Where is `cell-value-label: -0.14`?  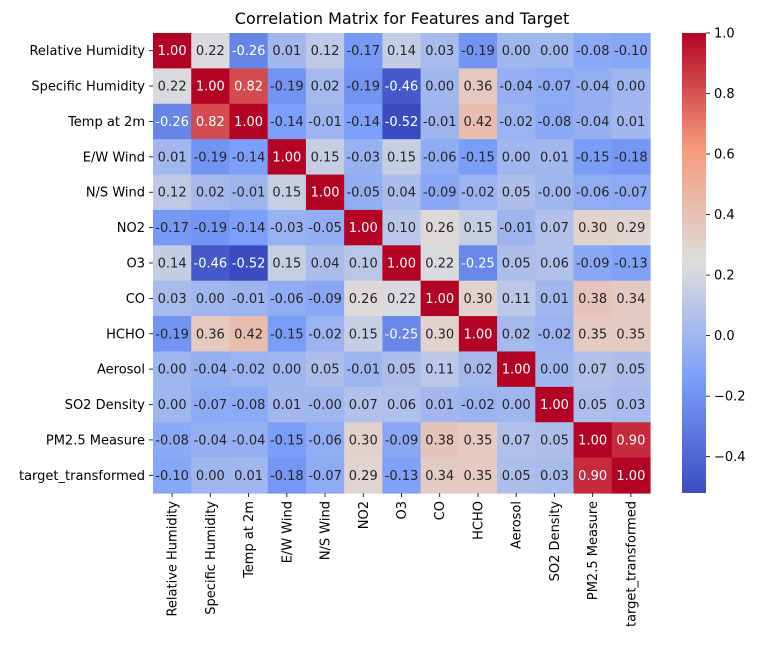 cell-value-label: -0.14 is located at coordinates (363, 122).